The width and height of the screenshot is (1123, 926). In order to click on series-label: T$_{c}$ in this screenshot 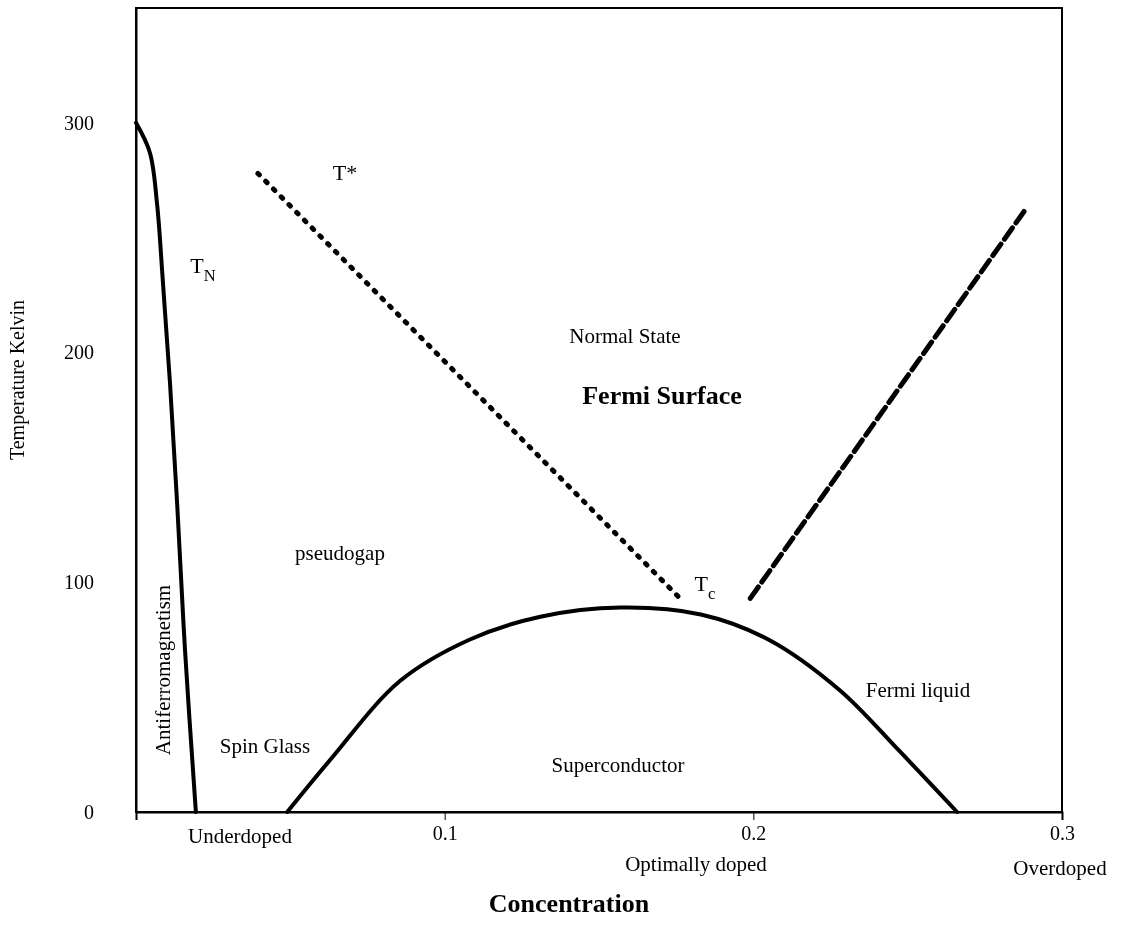, I will do `click(705, 587)`.